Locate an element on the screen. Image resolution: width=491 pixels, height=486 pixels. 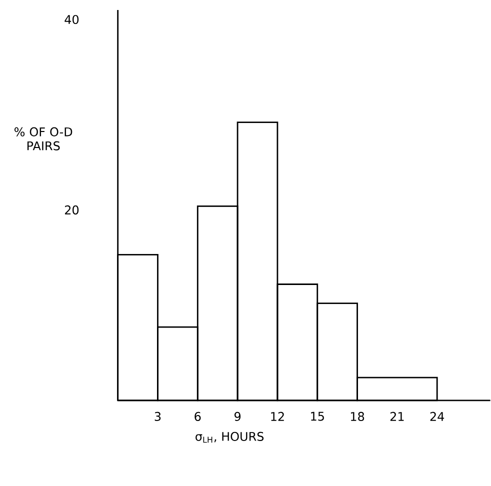
x-tick-label: 9 is located at coordinates (237, 416).